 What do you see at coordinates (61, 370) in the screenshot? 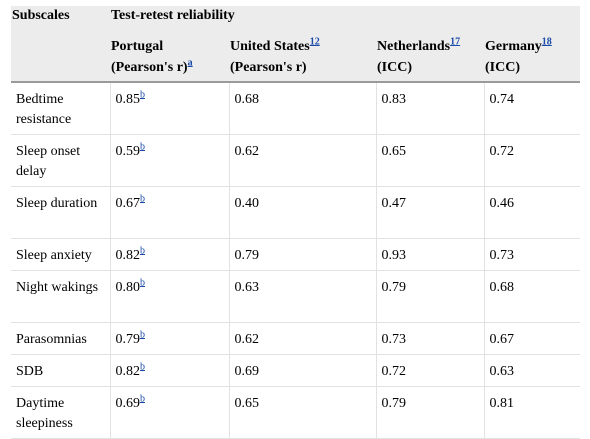
I see `row-label: SDB` at bounding box center [61, 370].